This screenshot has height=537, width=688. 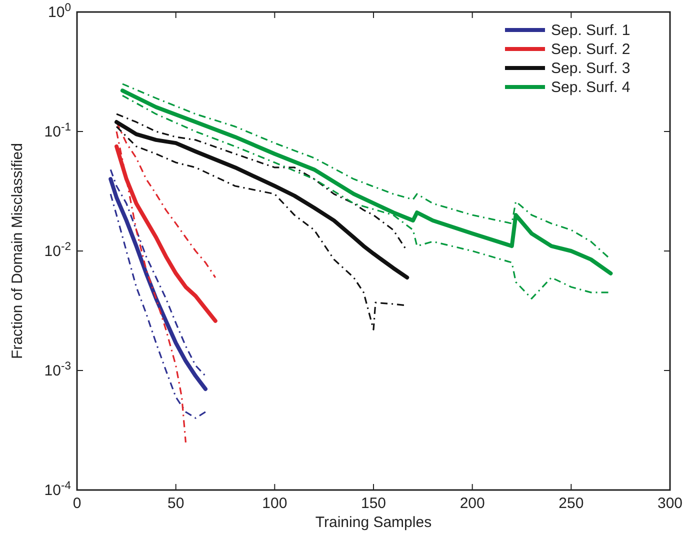 I want to click on legend-label: Sep. Surf. 1, so click(x=590, y=30).